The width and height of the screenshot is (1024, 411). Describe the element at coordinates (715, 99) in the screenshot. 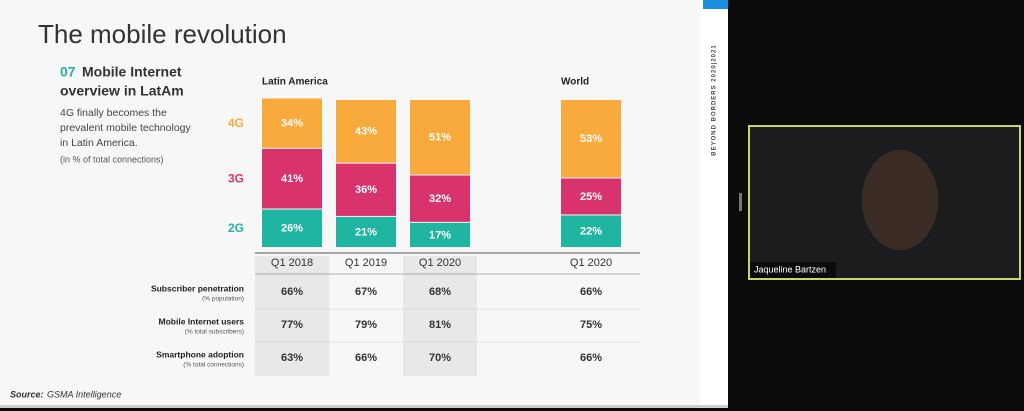

I see `side-text: BEYOND BORDERS 2020|2021` at that location.